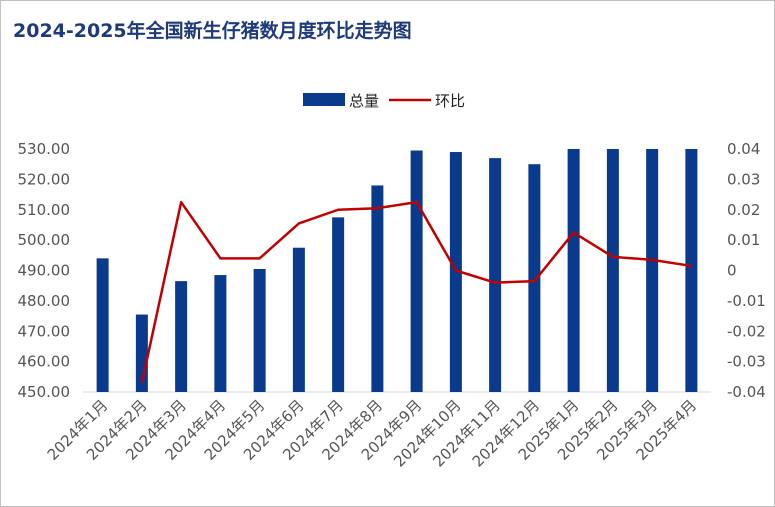  Describe the element at coordinates (743, 240) in the screenshot. I see `y-right-tick-label: 0.01` at that location.